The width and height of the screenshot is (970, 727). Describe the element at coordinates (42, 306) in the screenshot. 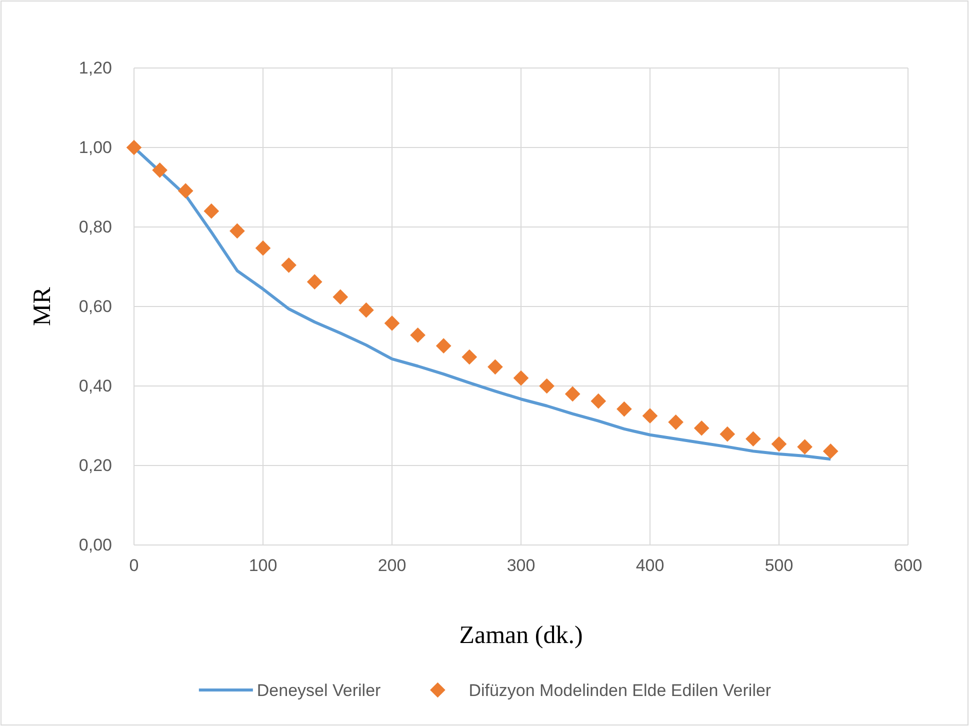

I see `y-axis-title: MR` at that location.